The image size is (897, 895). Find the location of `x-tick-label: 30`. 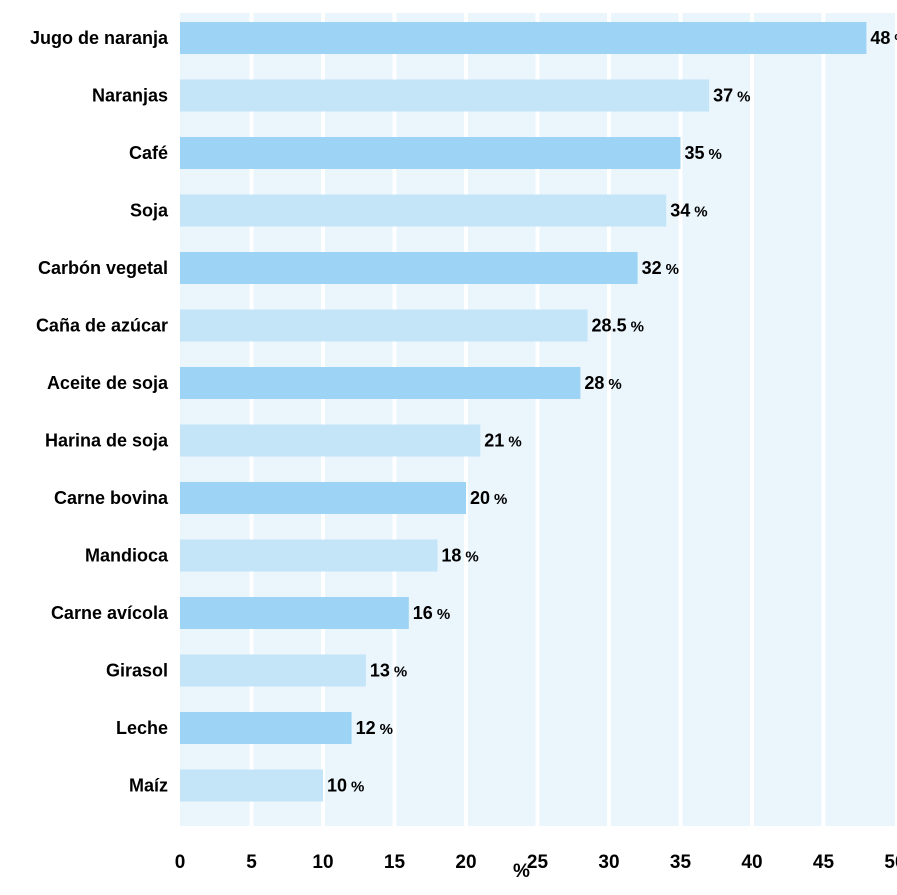

x-tick-label: 30 is located at coordinates (608, 862).